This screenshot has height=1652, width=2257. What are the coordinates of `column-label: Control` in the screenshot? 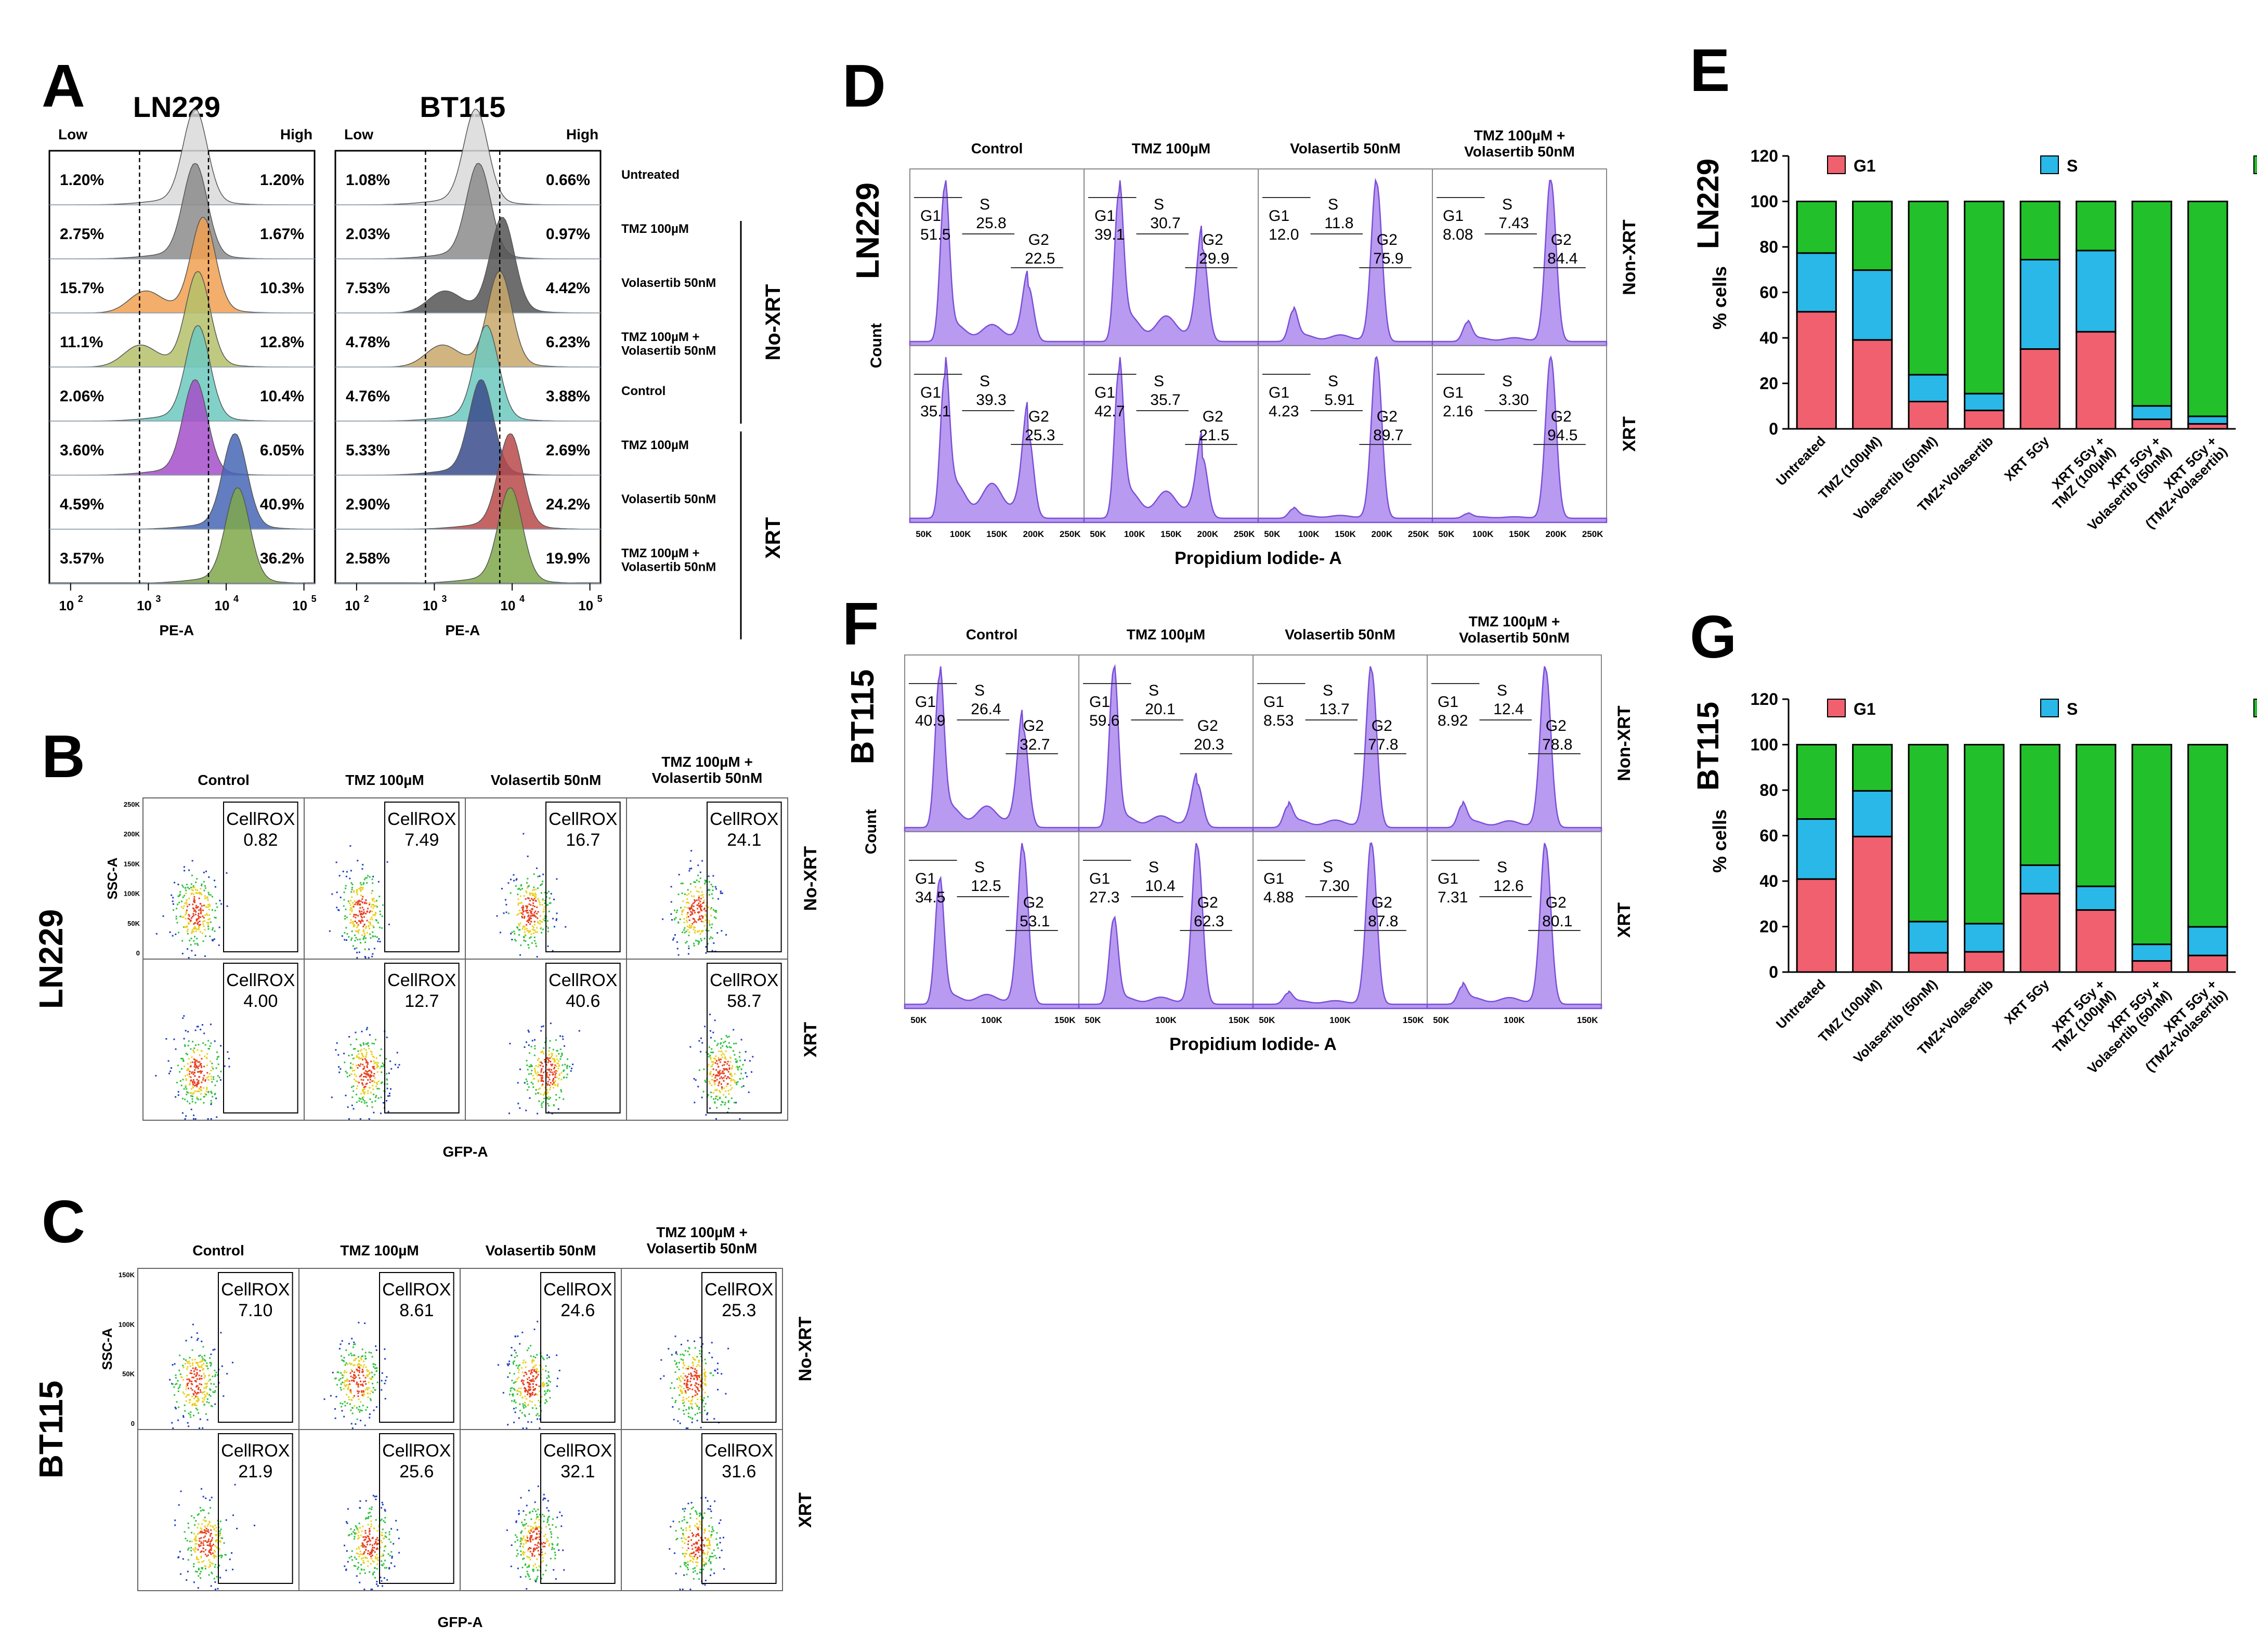 It's located at (992, 634).